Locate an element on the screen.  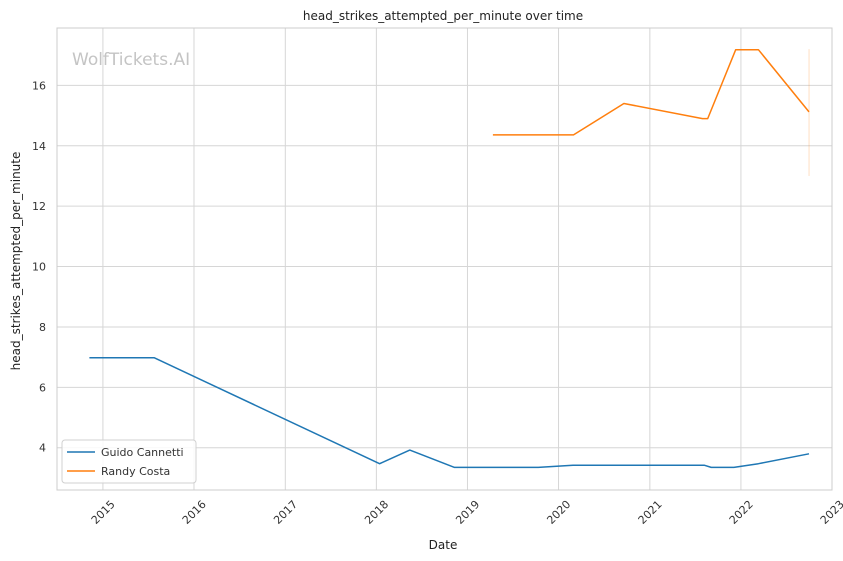
y-tick-label: 16 is located at coordinates (39, 85).